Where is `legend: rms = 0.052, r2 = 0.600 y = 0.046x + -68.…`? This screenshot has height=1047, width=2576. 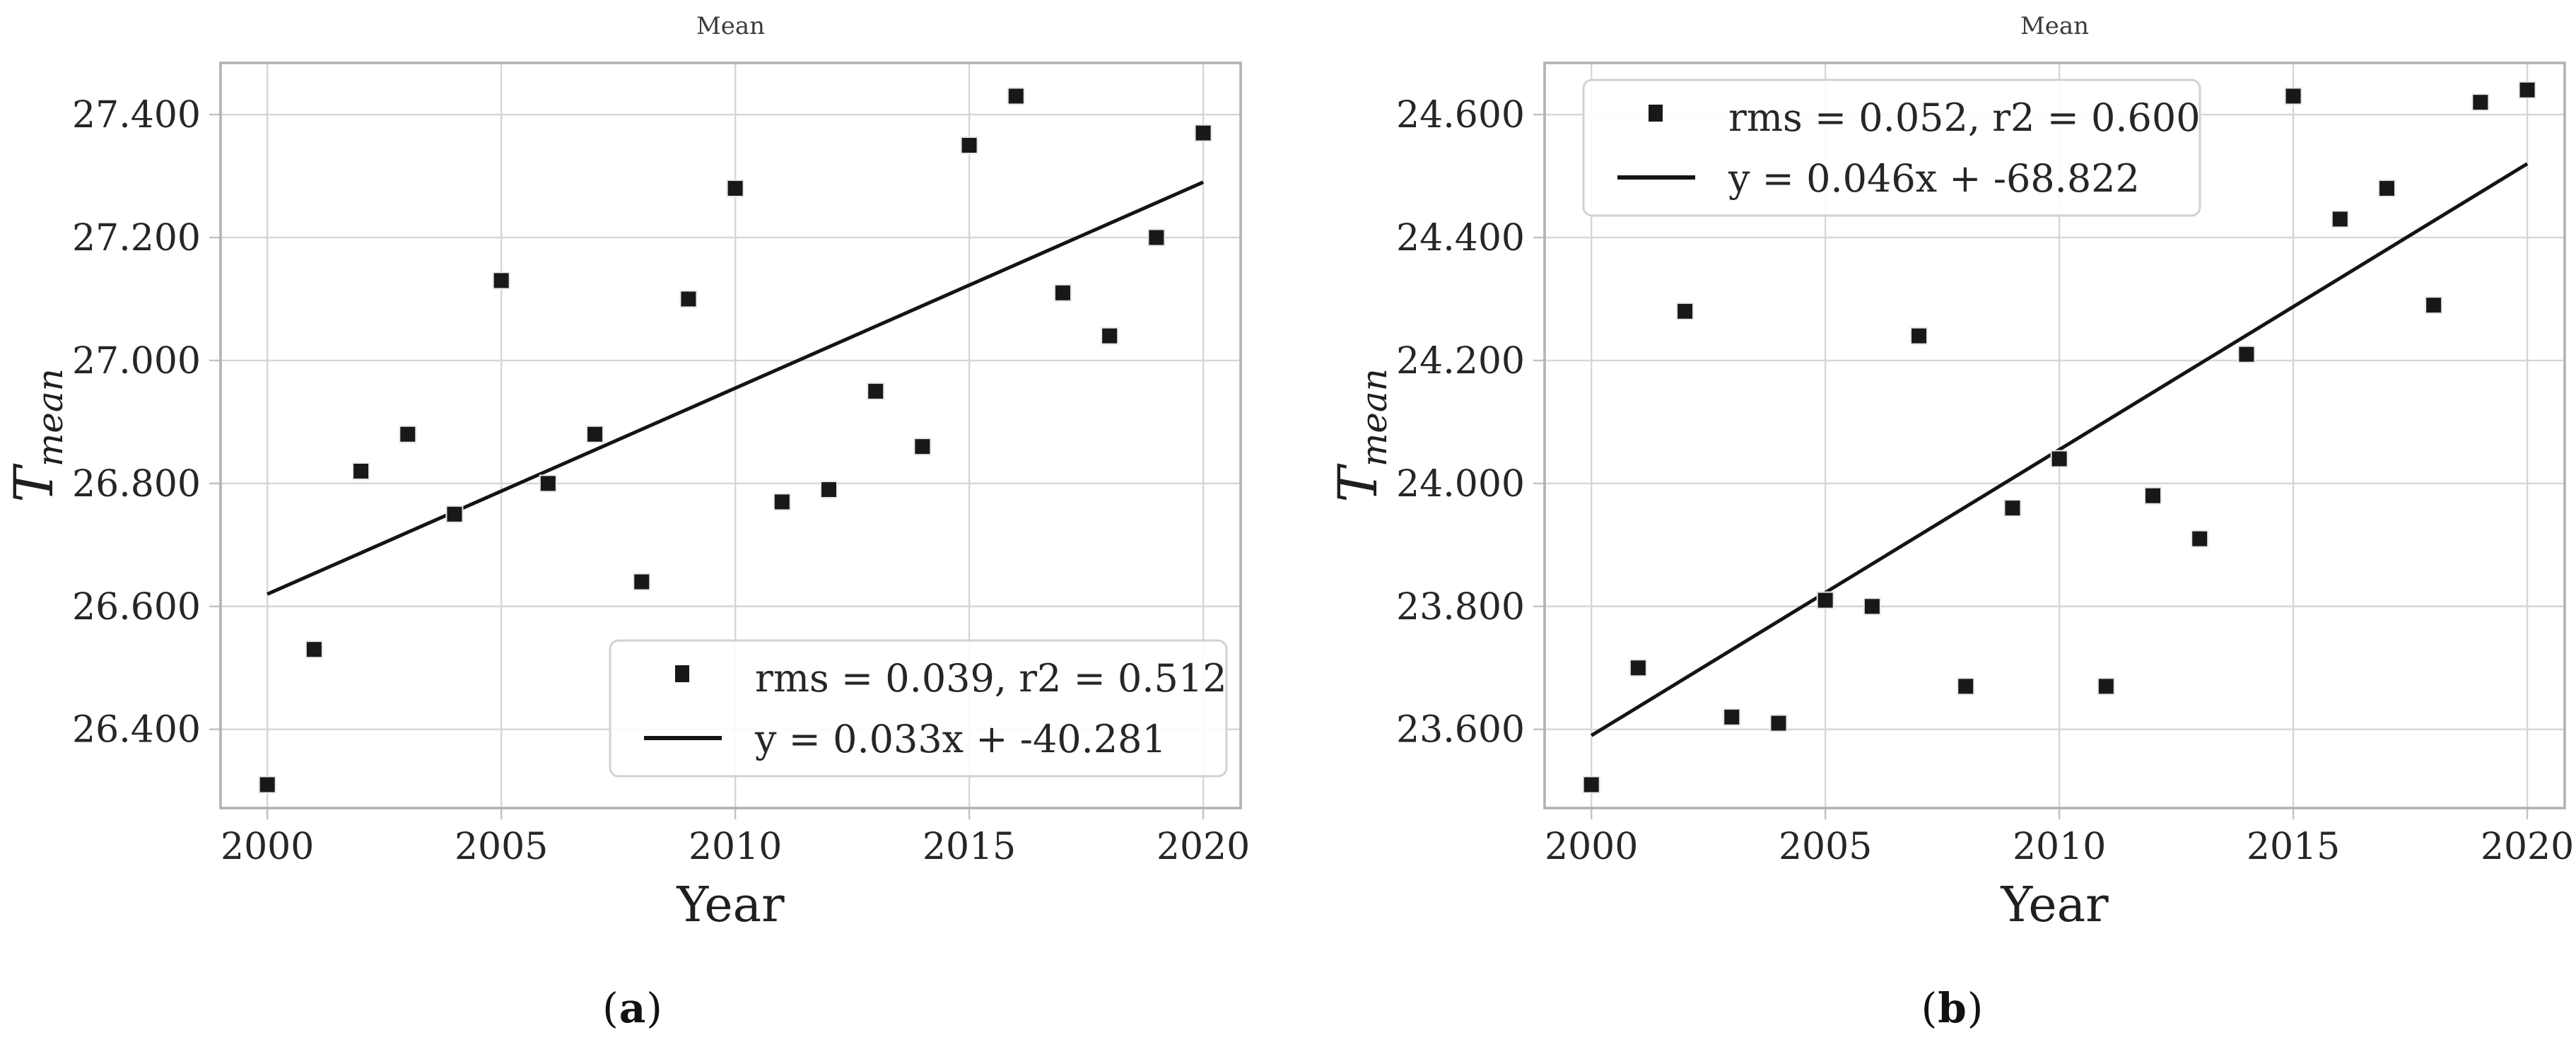 legend: rms = 0.052, r2 = 0.600 y = 0.046x + -68.… is located at coordinates (1892, 147).